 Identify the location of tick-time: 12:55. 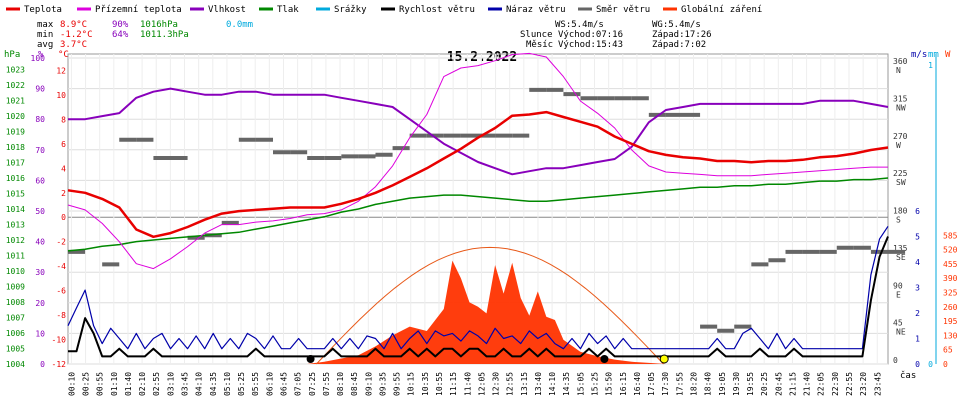
(510, 384).